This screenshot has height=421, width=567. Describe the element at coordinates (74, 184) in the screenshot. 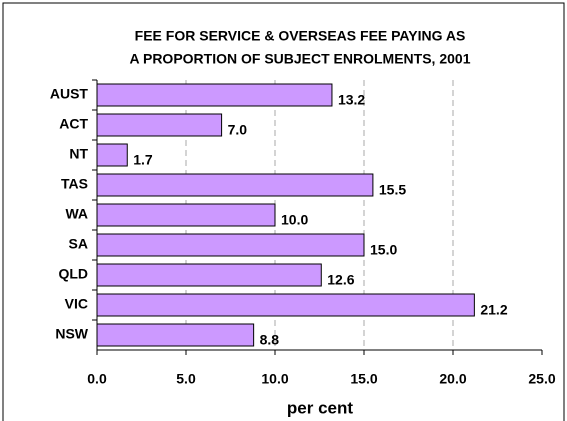

I see `y-tick-label: TAS` at that location.